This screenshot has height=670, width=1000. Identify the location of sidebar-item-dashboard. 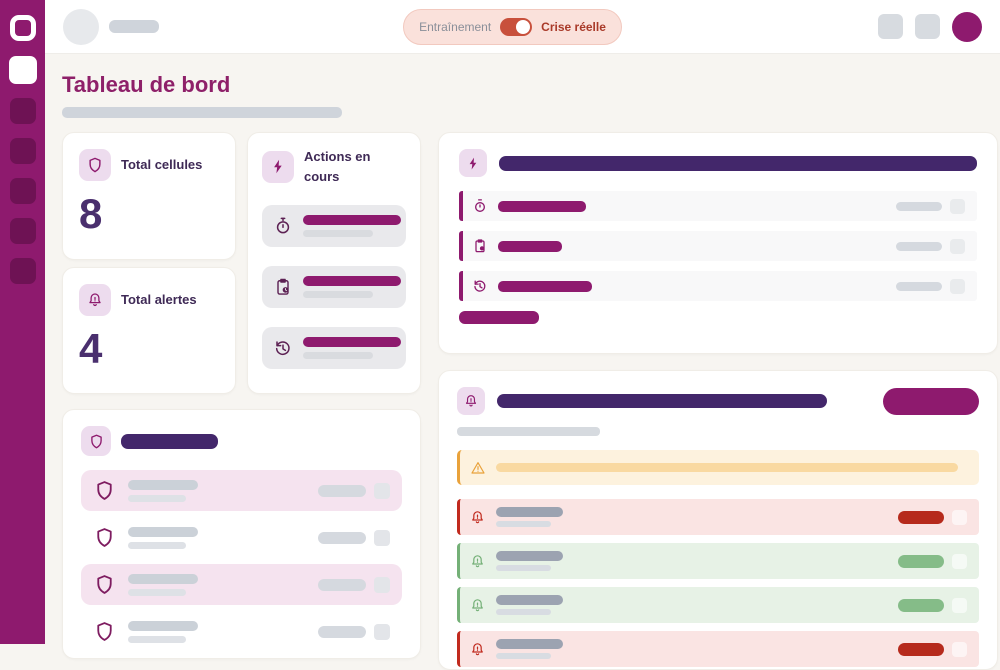
(22, 70).